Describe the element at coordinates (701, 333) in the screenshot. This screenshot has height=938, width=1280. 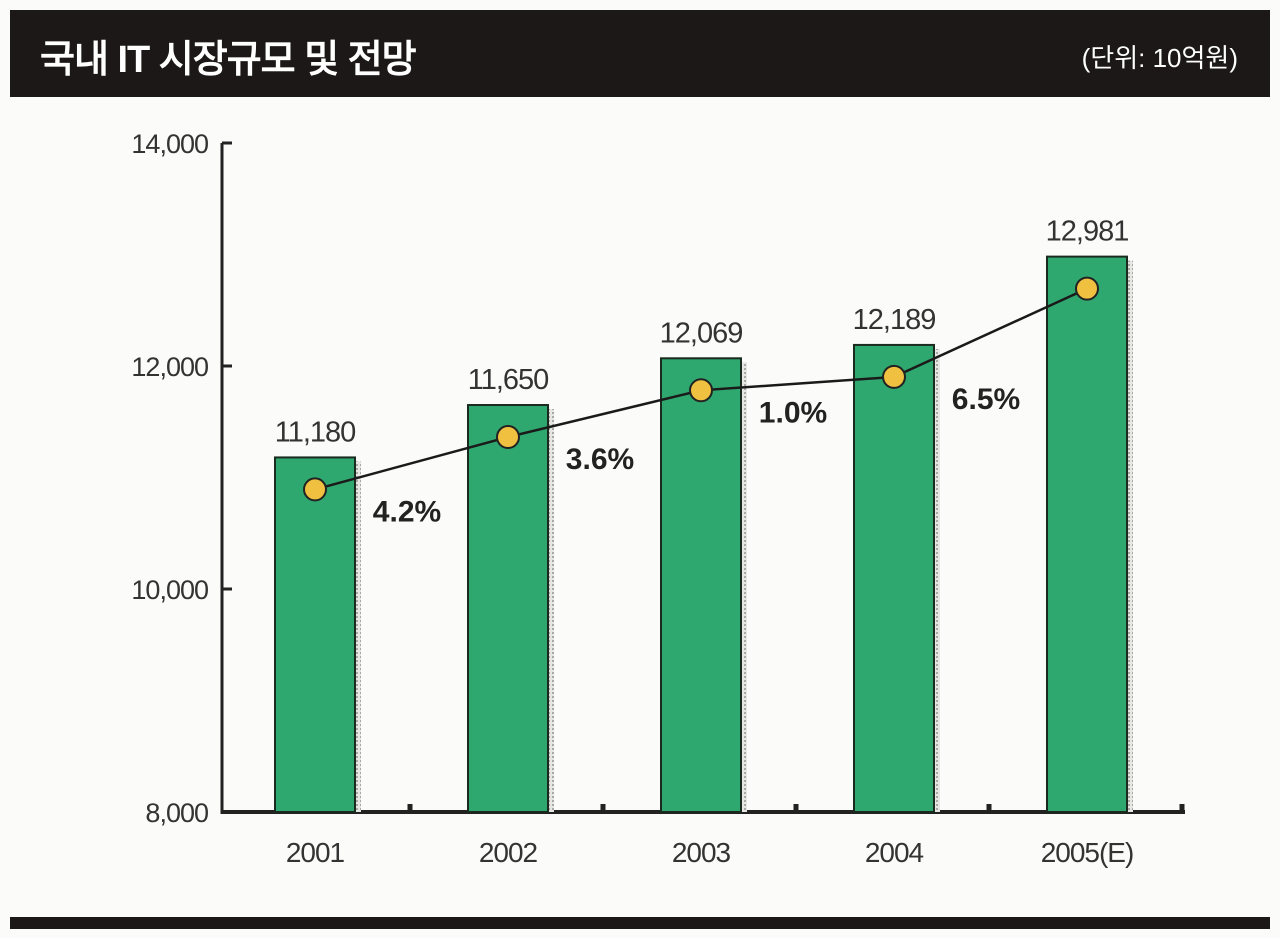
I see `bar-value-label: 12,069` at that location.